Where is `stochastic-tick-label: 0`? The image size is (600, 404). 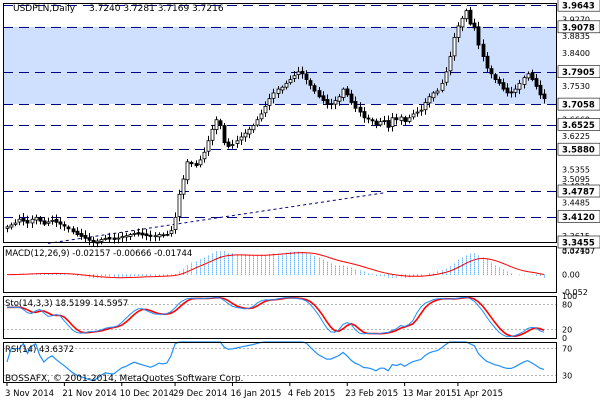
stochastic-tick-label: 0 is located at coordinates (564, 338).